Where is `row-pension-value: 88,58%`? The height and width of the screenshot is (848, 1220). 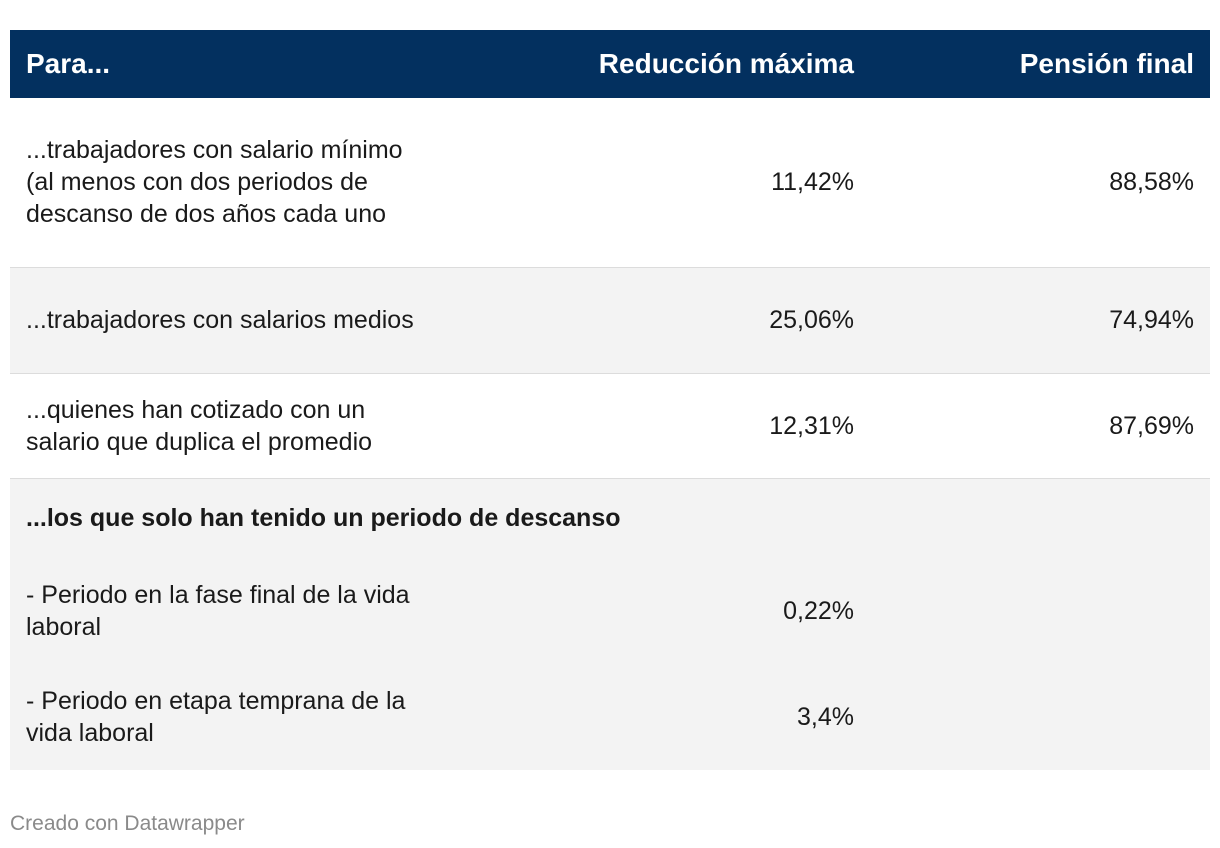
row-pension-value: 88,58% is located at coordinates (1151, 182).